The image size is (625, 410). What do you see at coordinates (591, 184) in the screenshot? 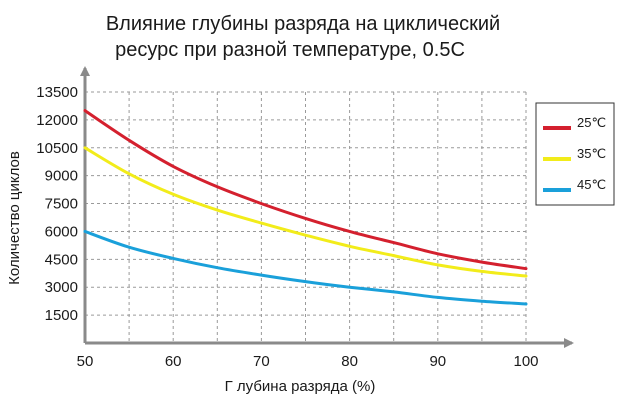
I see `legend-label-3: 45℃` at bounding box center [591, 184].